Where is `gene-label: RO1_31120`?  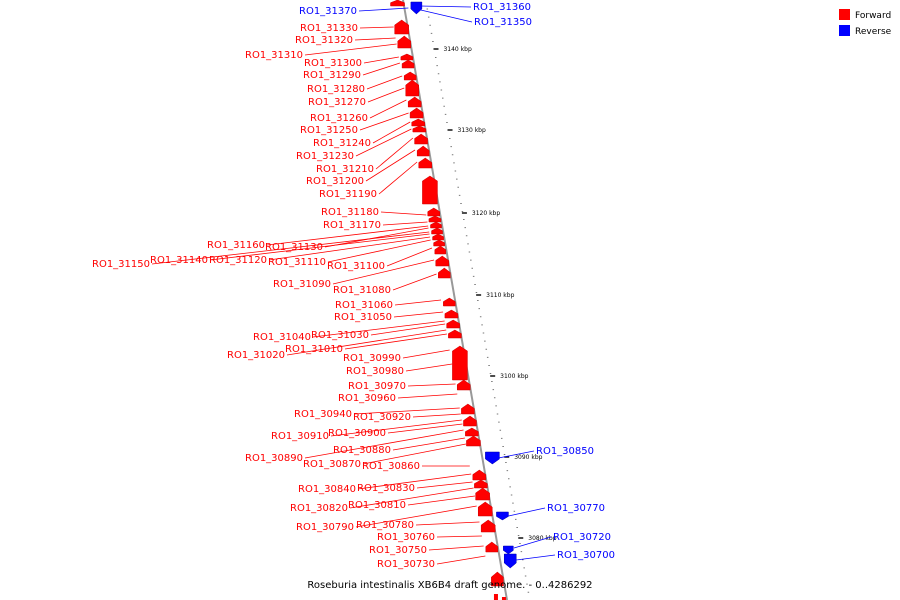 gene-label: RO1_31120 is located at coordinates (238, 260).